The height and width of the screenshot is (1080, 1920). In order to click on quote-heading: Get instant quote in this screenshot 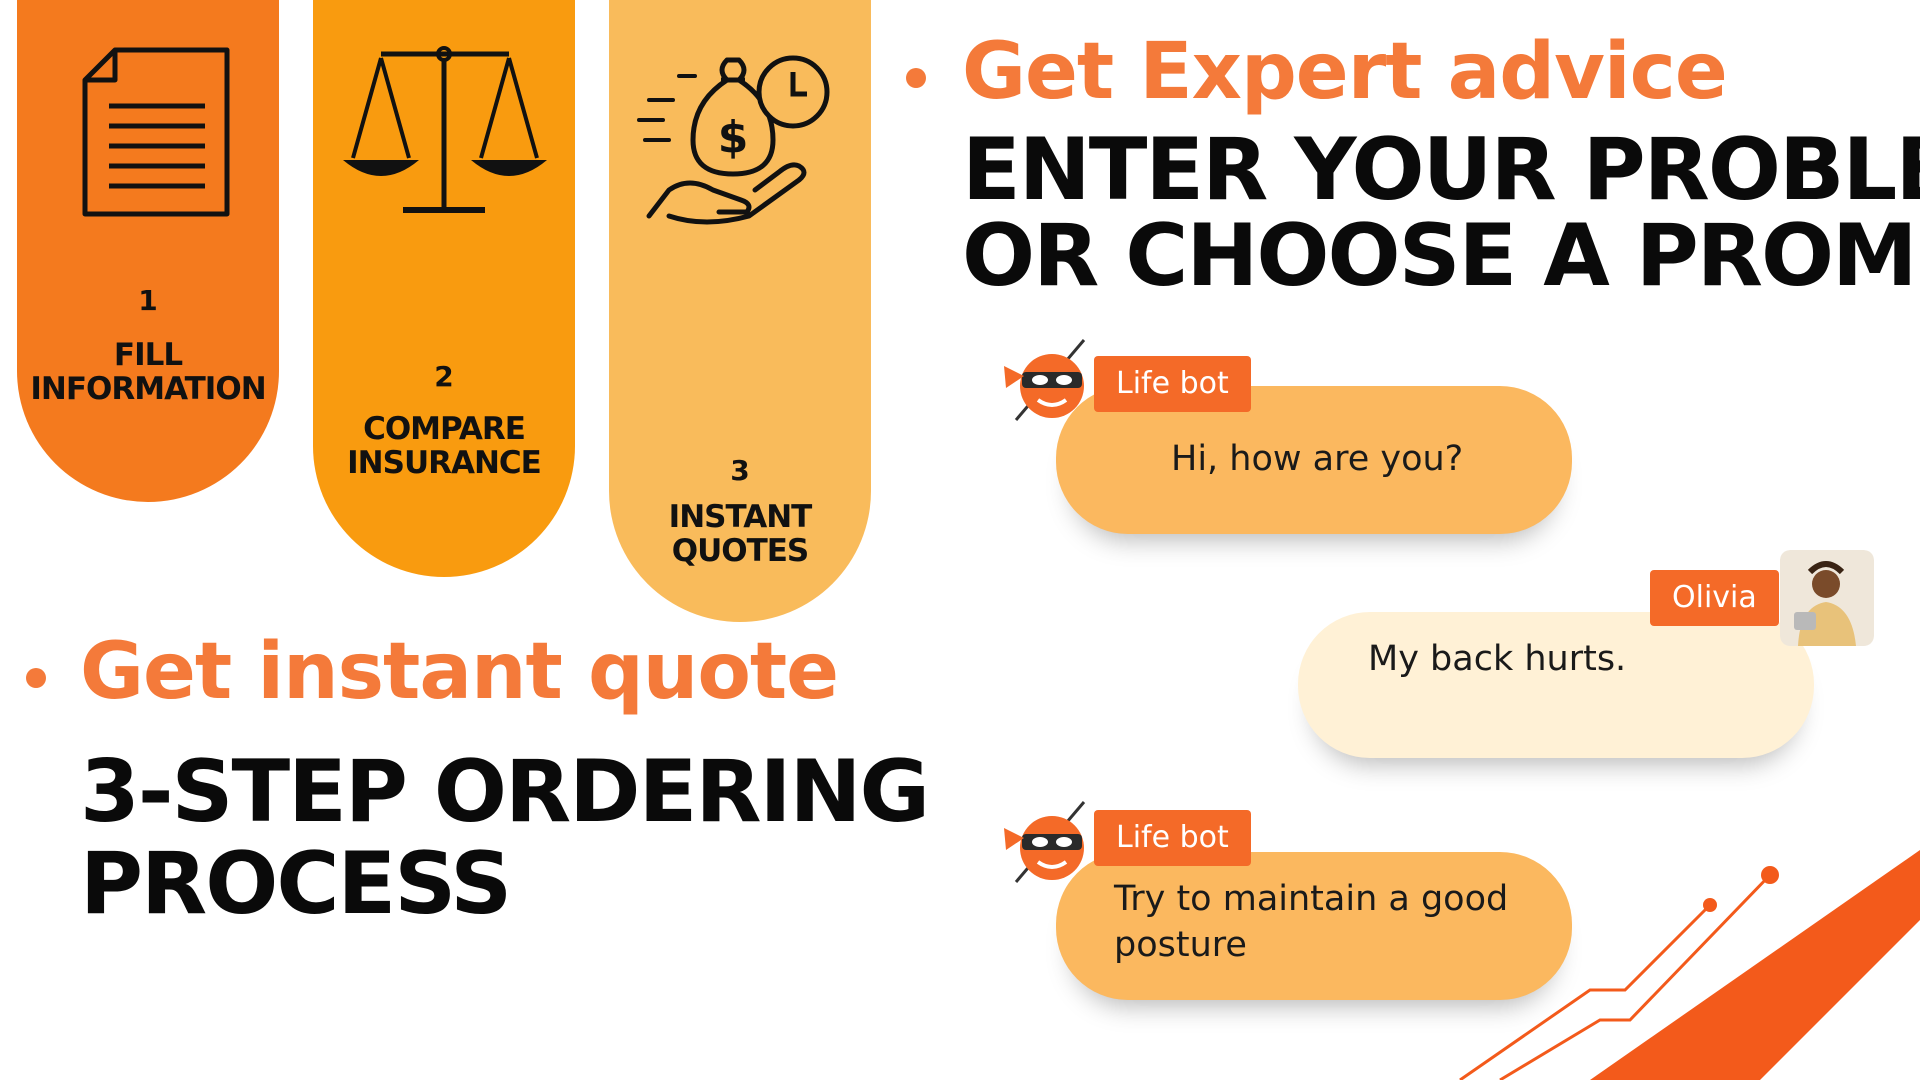, I will do `click(459, 672)`.